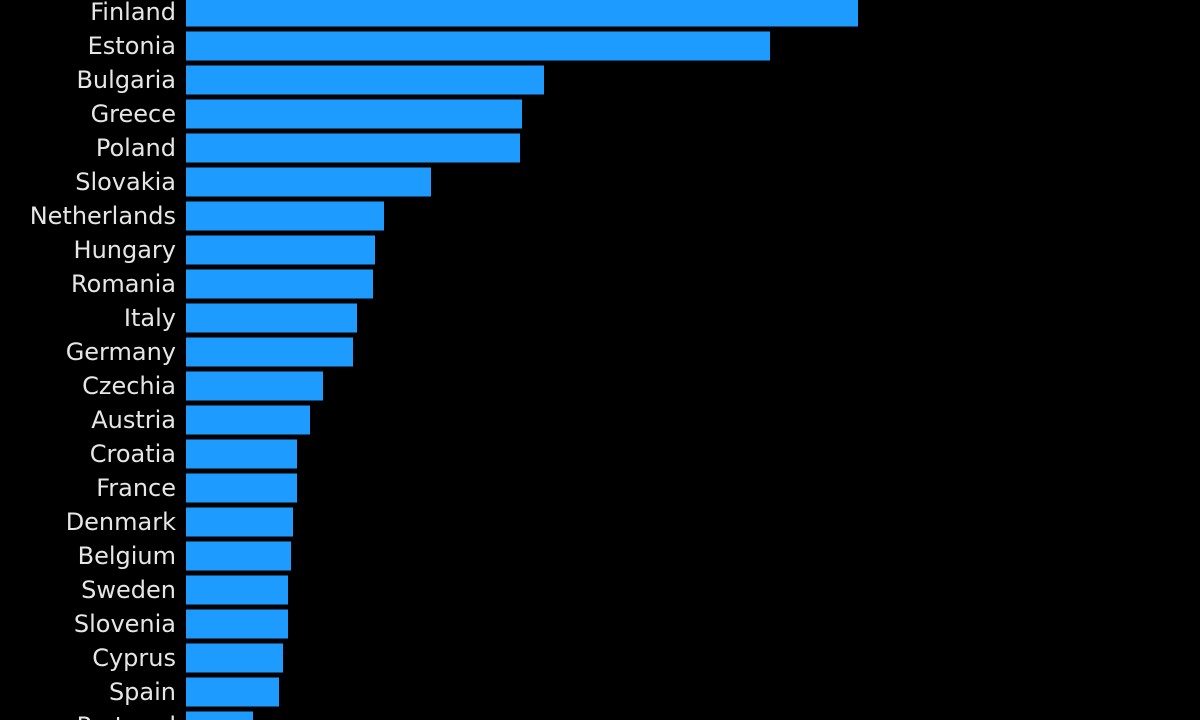 The height and width of the screenshot is (720, 1200). I want to click on category-label-sweden: Sweden, so click(128, 590).